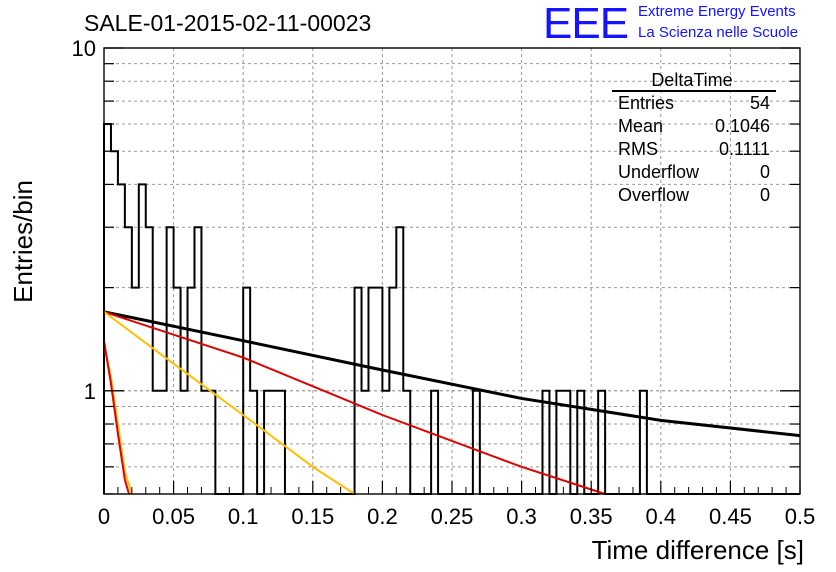 The width and height of the screenshot is (836, 572). I want to click on x-tick-label: 0.45, so click(730, 516).